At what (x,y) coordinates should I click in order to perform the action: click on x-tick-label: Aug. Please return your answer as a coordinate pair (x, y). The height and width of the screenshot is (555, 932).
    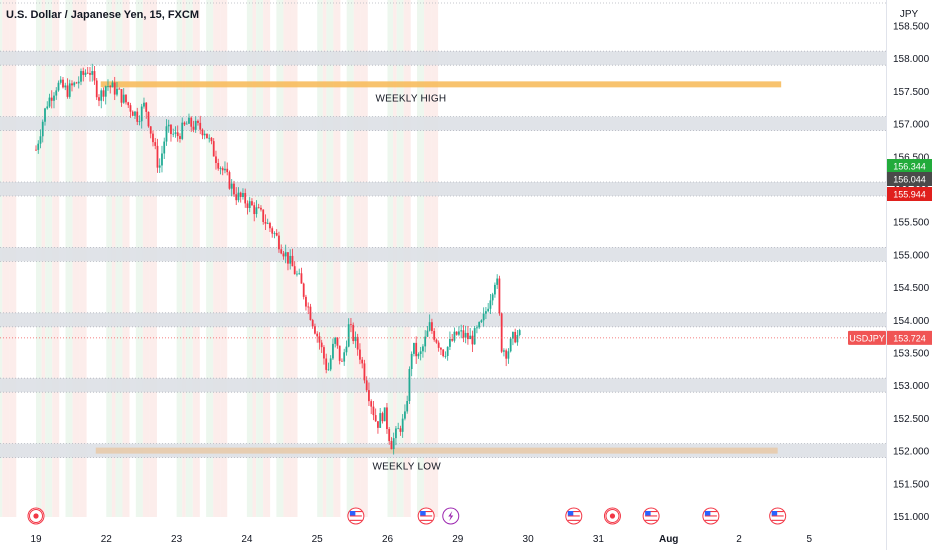
    Looking at the image, I should click on (668, 539).